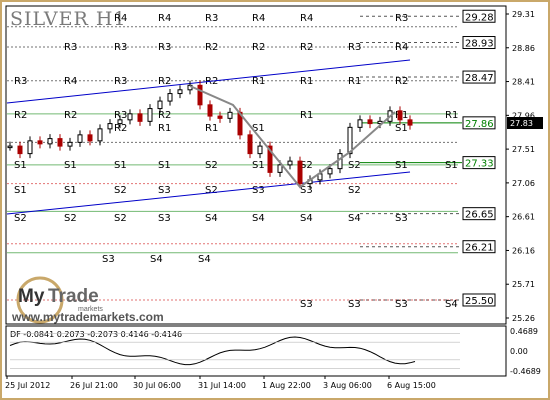 The width and height of the screenshot is (550, 400). What do you see at coordinates (519, 351) in the screenshot?
I see `indicator-tick-label: 0.00` at bounding box center [519, 351].